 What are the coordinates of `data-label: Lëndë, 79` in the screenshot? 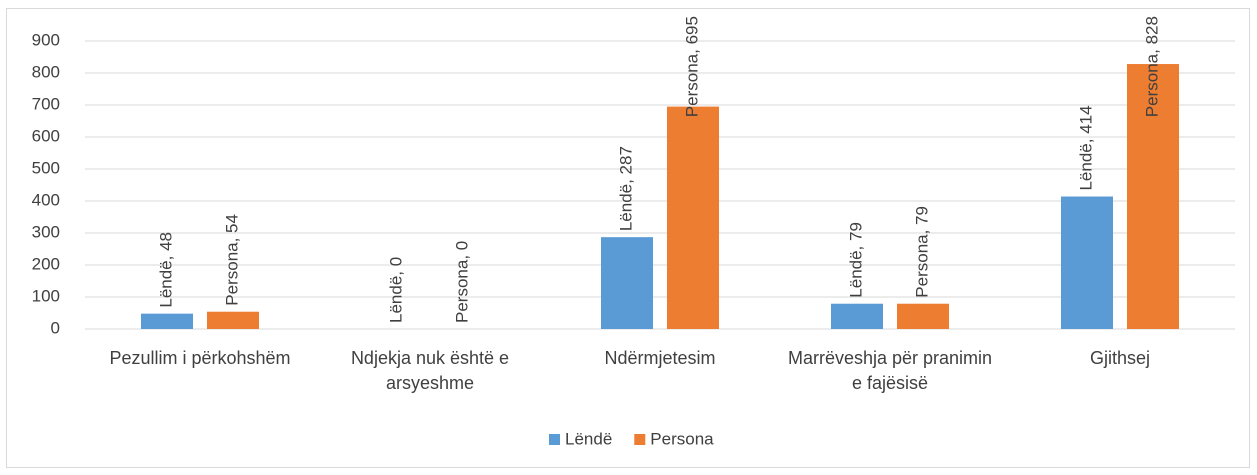 It's located at (855, 260).